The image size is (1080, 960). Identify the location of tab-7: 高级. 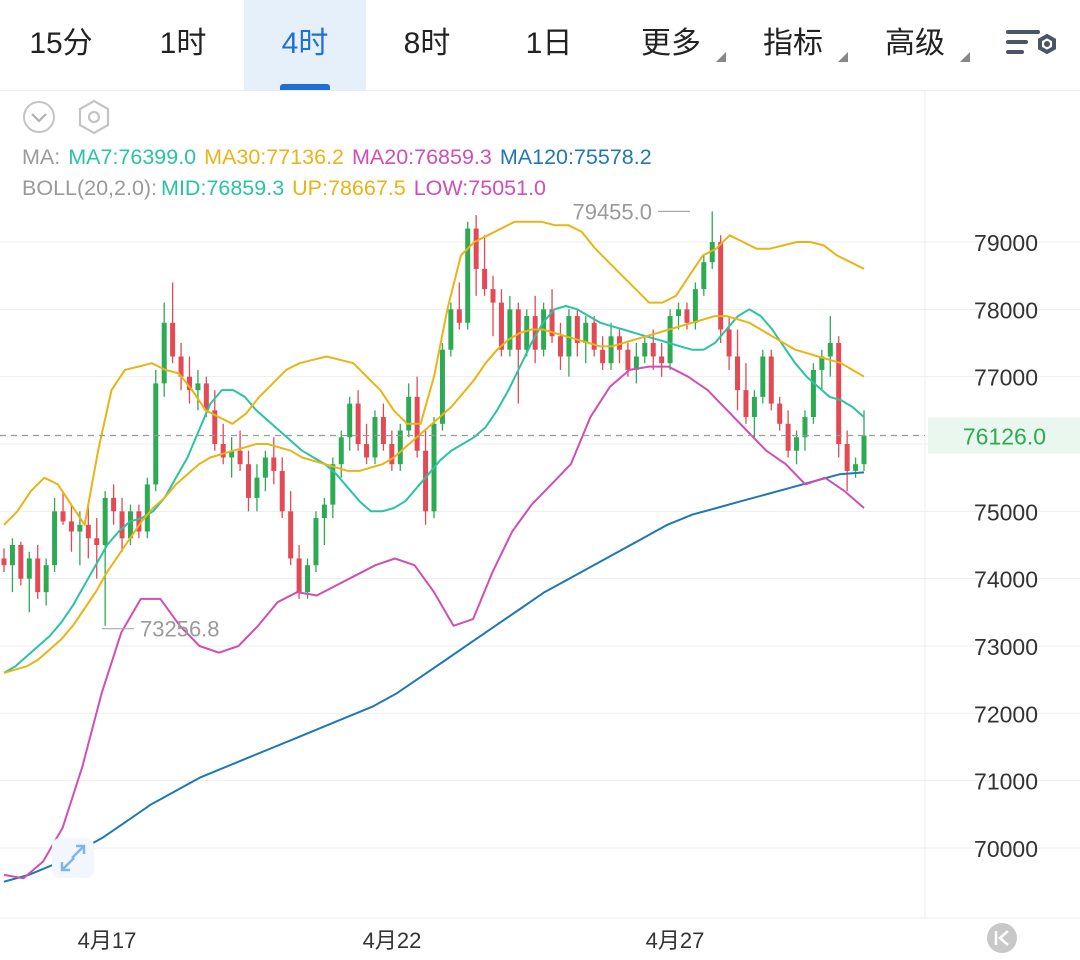
(915, 45).